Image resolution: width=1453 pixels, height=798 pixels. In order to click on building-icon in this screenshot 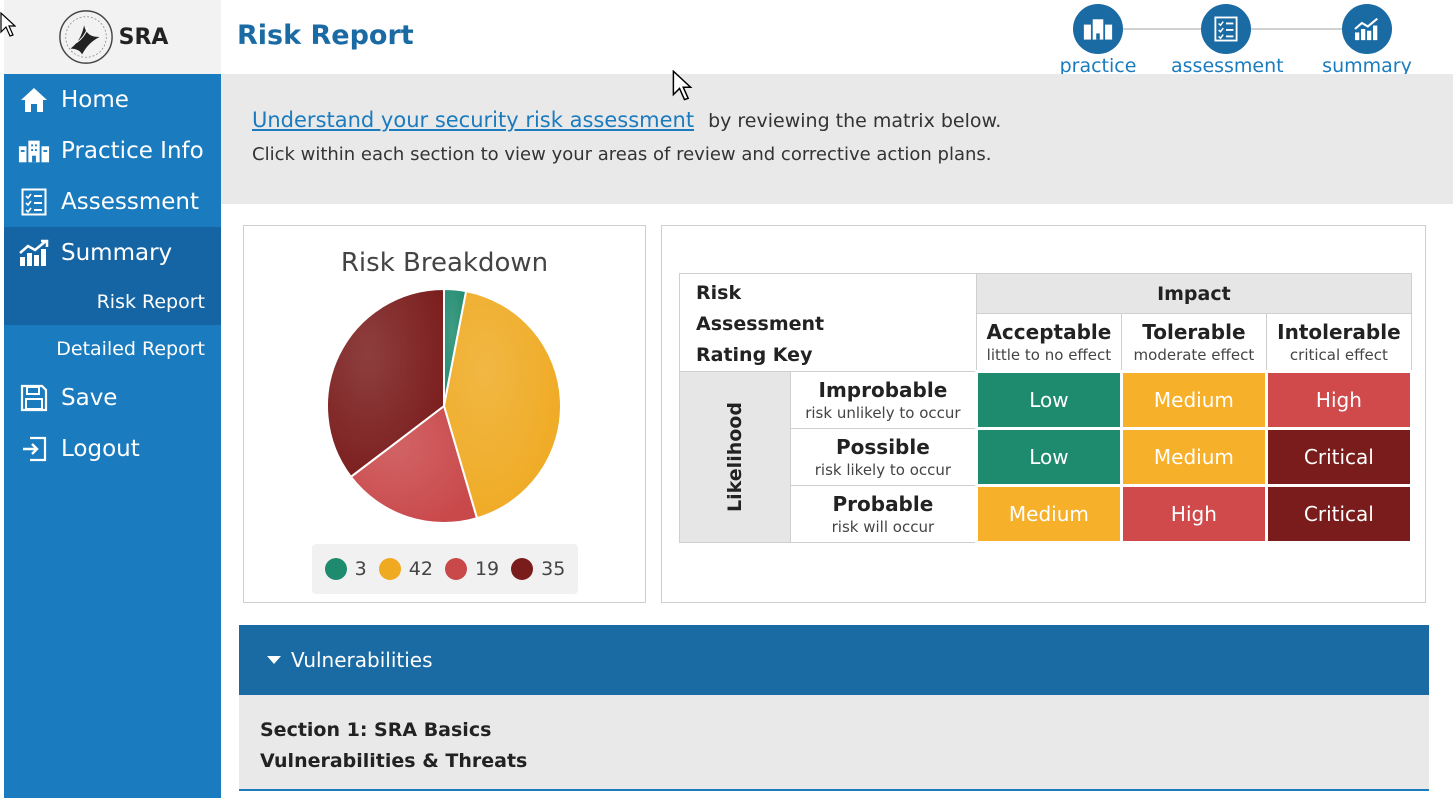, I will do `click(1098, 29)`.